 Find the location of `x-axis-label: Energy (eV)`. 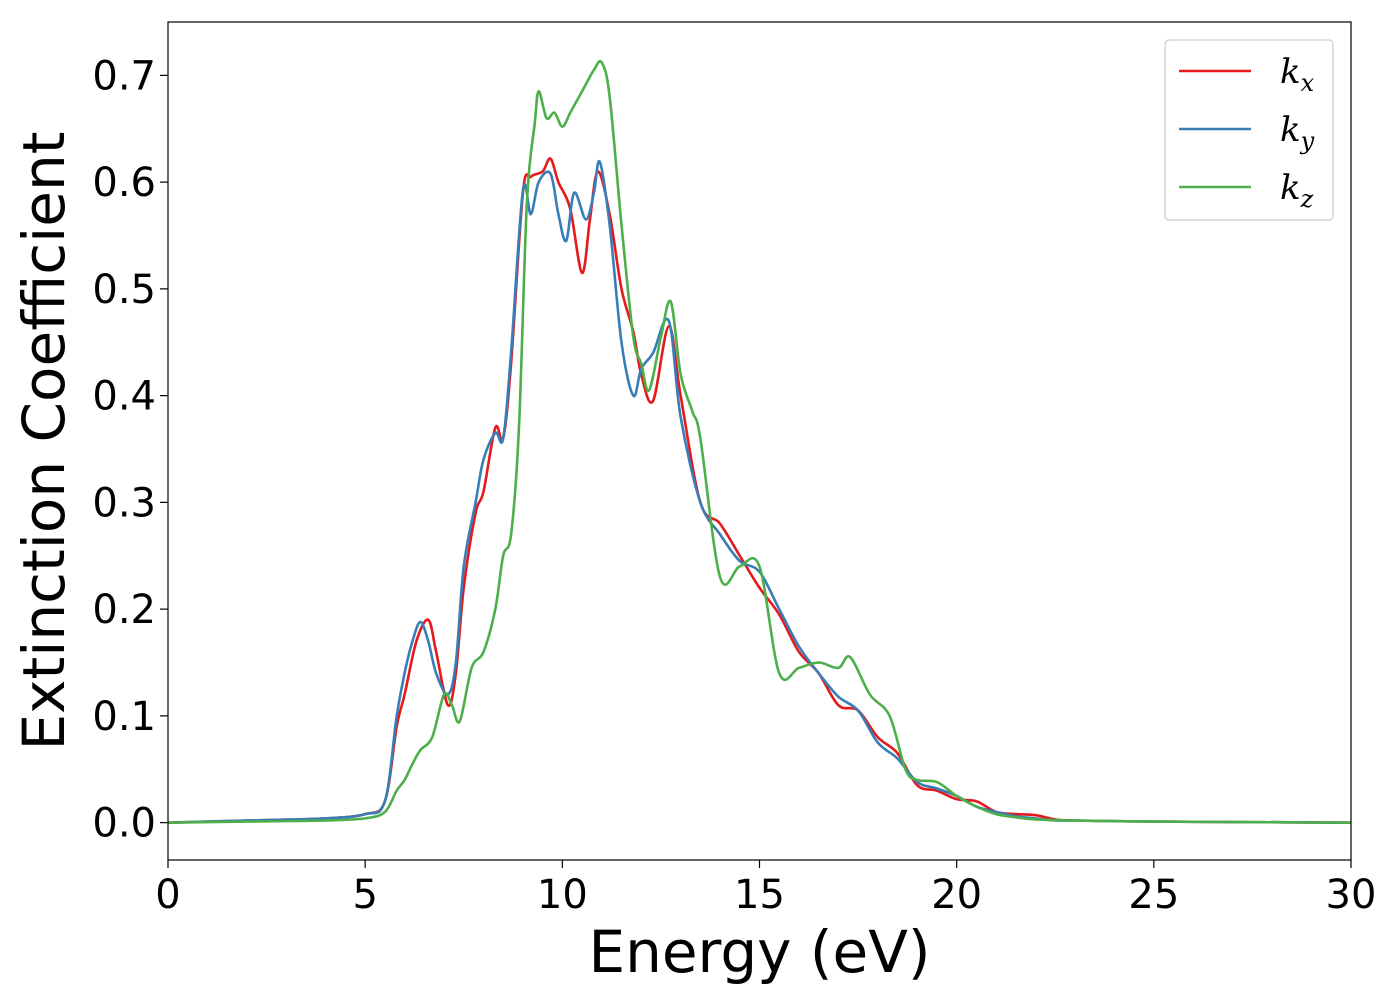

x-axis-label: Energy (eV) is located at coordinates (759, 952).